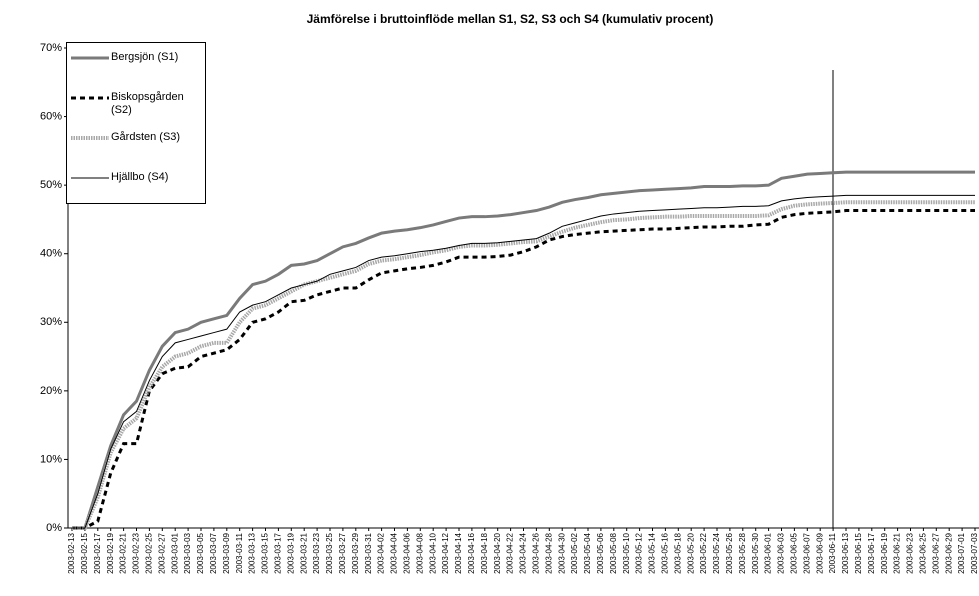 The image size is (979, 596). Describe the element at coordinates (71, 552) in the screenshot. I see `x-tick-label: 2003-02-13` at that location.